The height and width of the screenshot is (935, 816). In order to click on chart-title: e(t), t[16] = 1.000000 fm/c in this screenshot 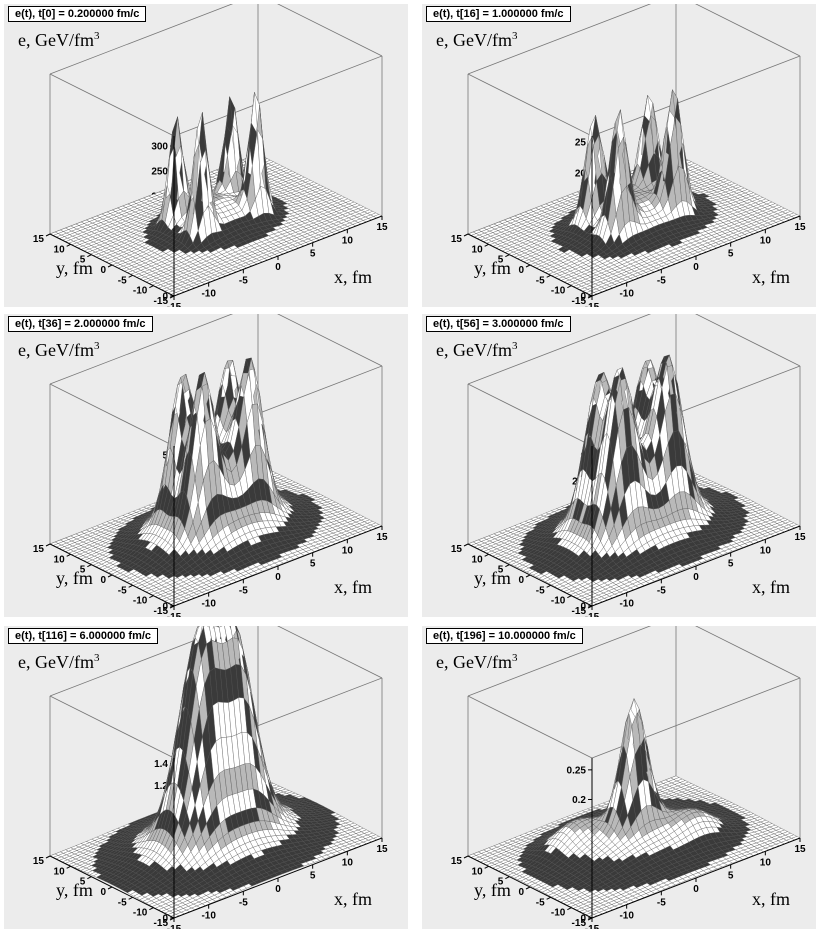, I will do `click(498, 14)`.